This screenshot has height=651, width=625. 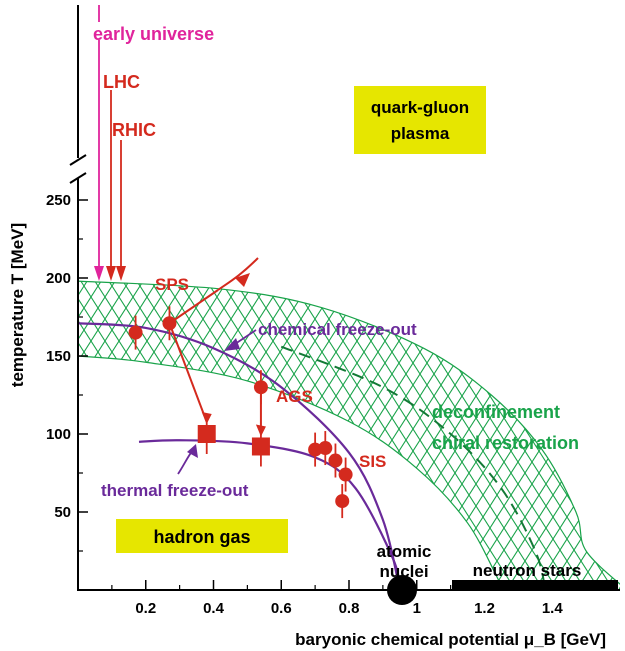 I want to click on ags-label: AGS, so click(x=294, y=396).